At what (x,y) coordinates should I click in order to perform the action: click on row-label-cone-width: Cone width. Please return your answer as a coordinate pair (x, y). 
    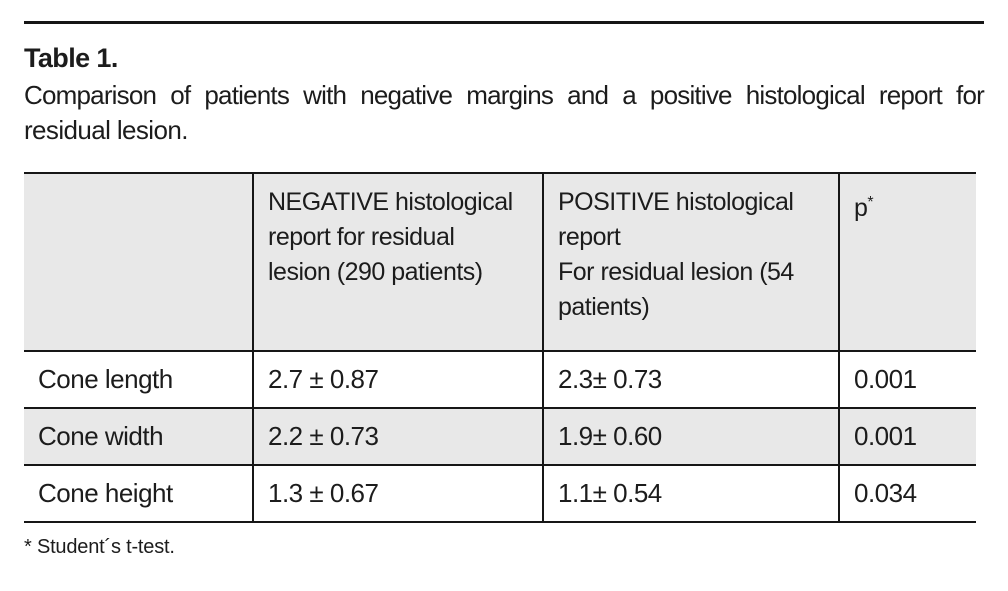
    Looking at the image, I should click on (138, 436).